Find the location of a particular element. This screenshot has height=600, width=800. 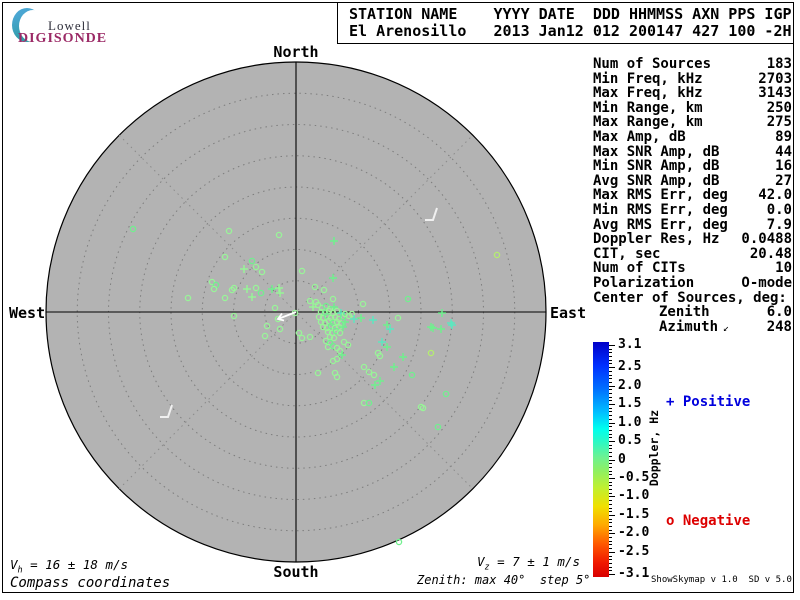

stat-value: 250 is located at coordinates (779, 107).